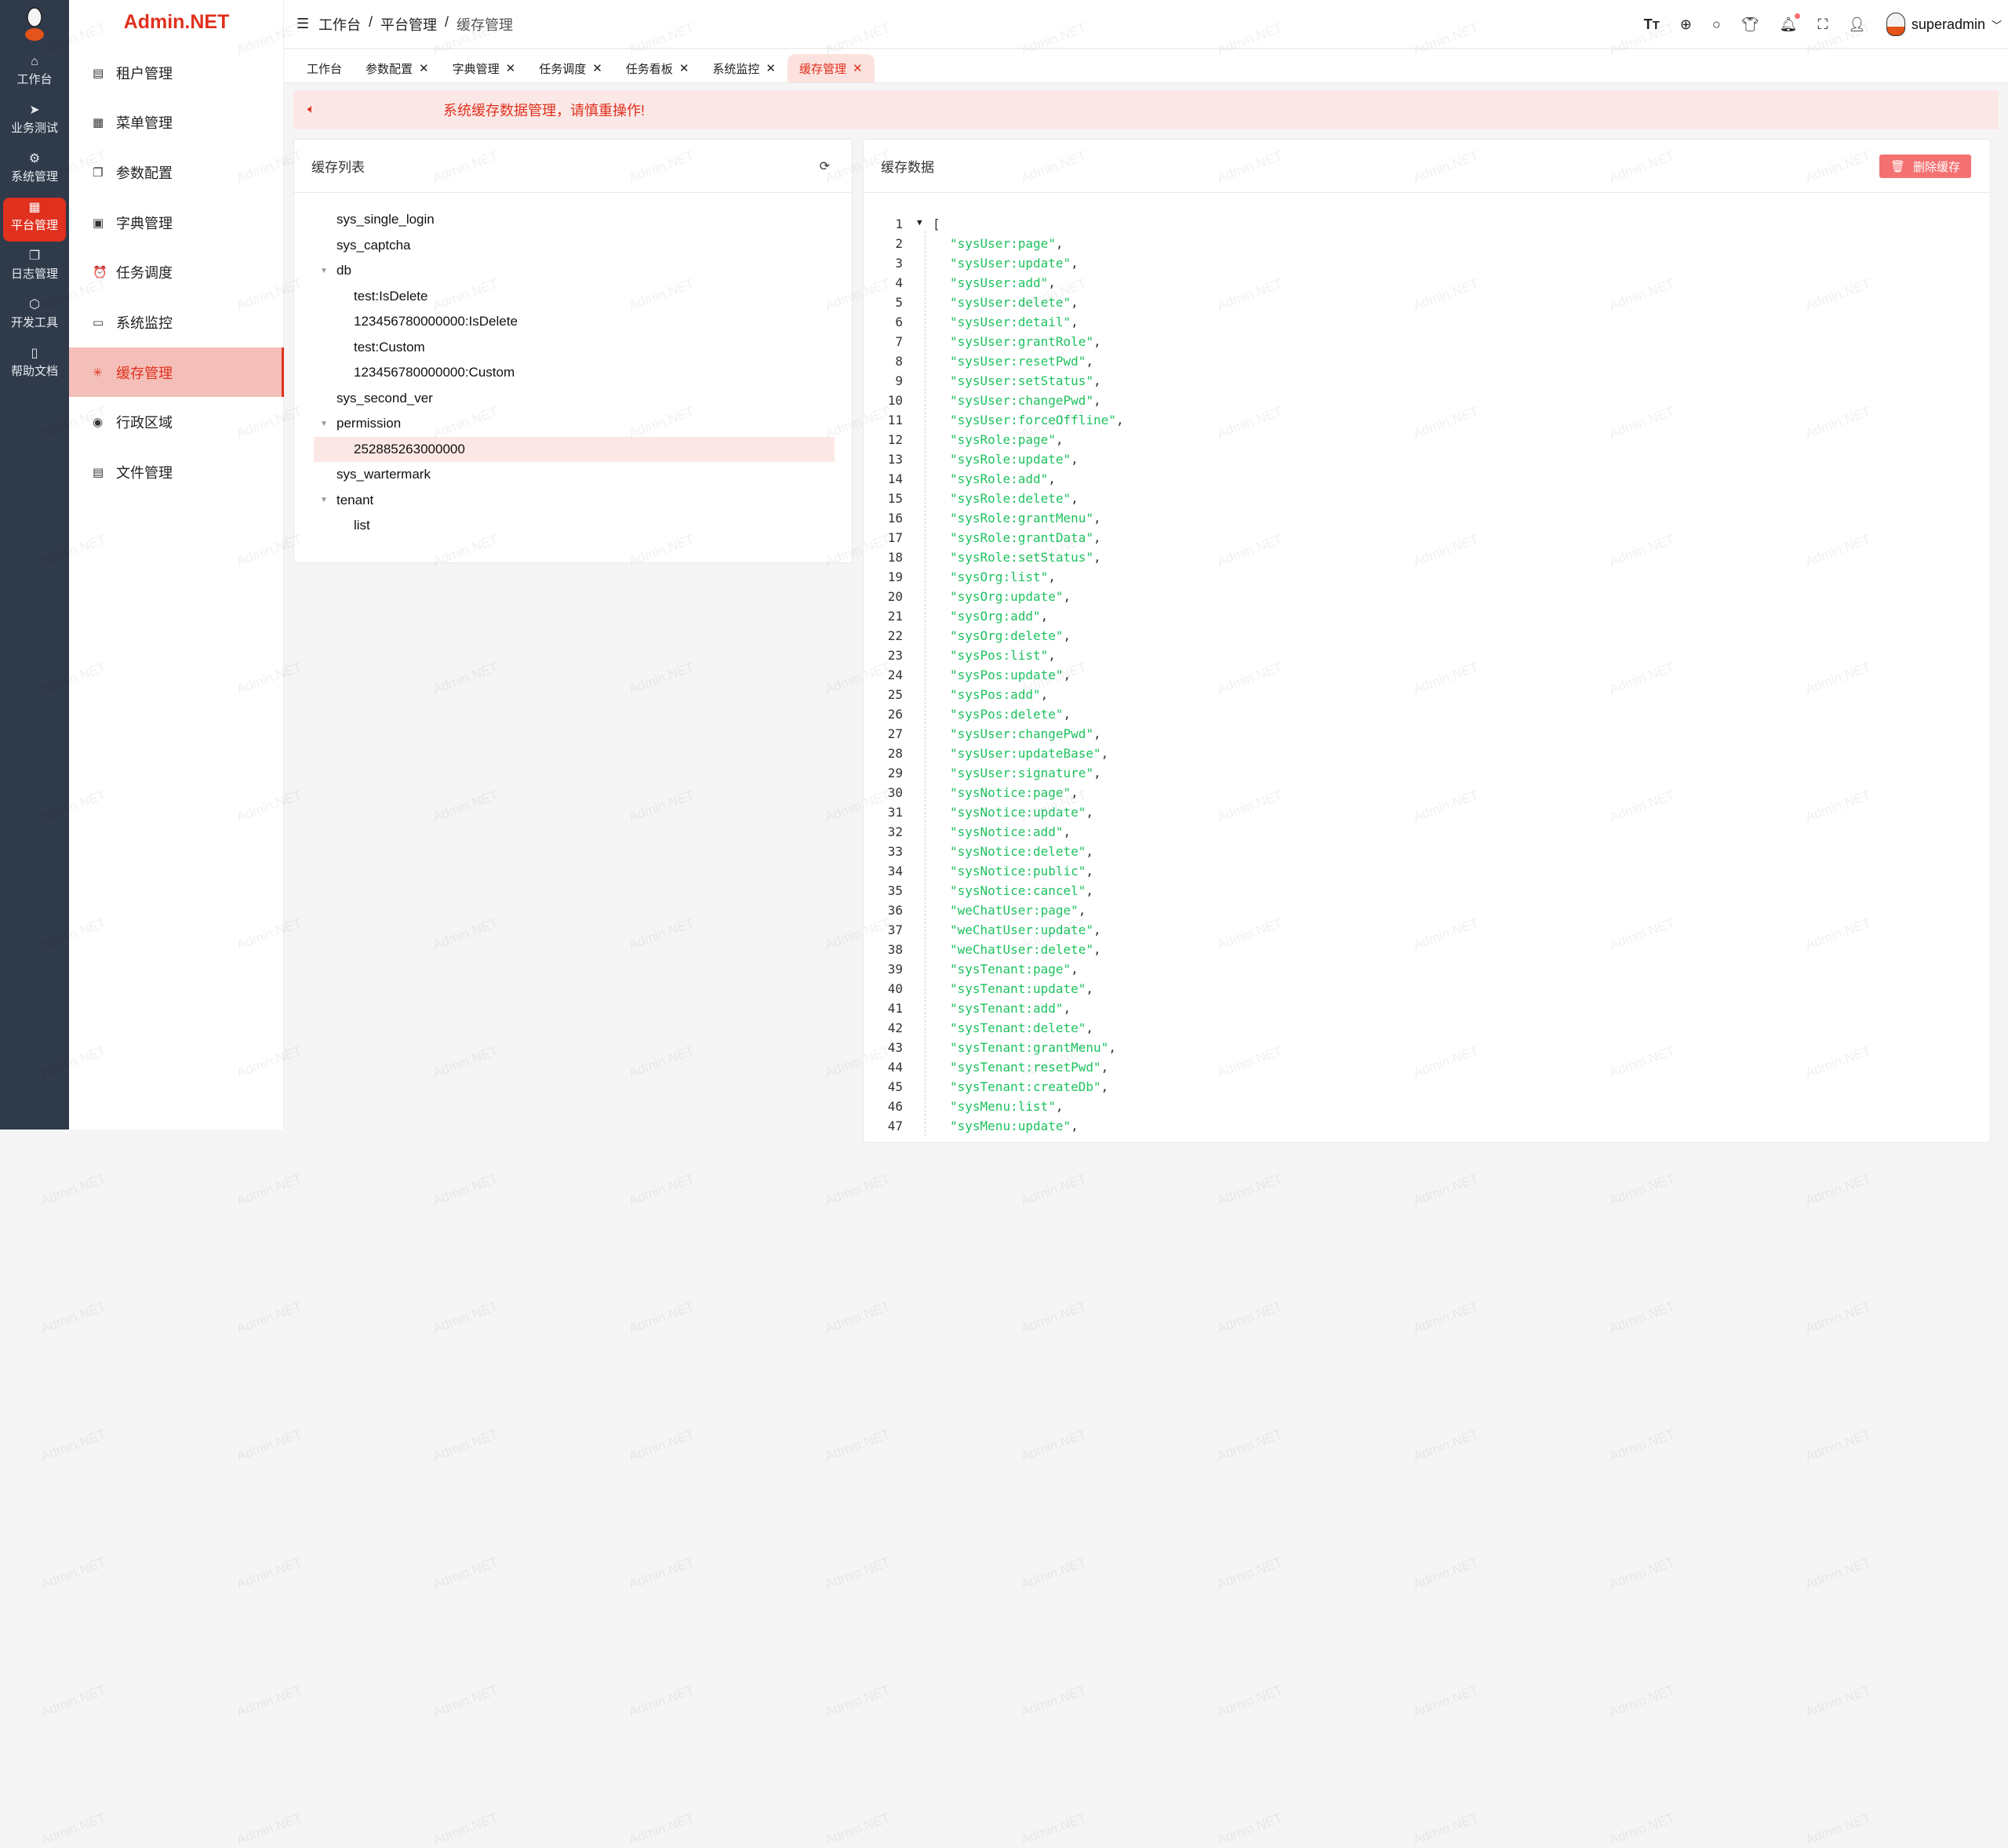 This screenshot has height=1848, width=2008. Describe the element at coordinates (1790, 23) in the screenshot. I see `bell-icon: 🔔︎` at that location.